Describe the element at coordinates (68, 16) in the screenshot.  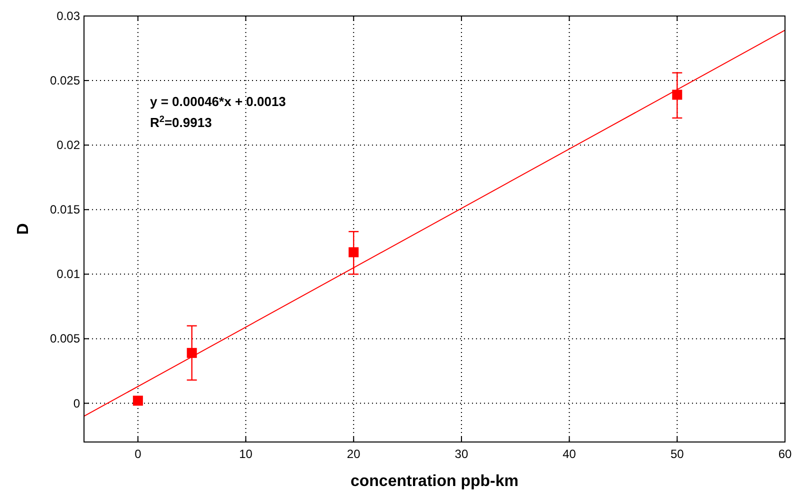
I see `y-tick-label: 0.03` at that location.